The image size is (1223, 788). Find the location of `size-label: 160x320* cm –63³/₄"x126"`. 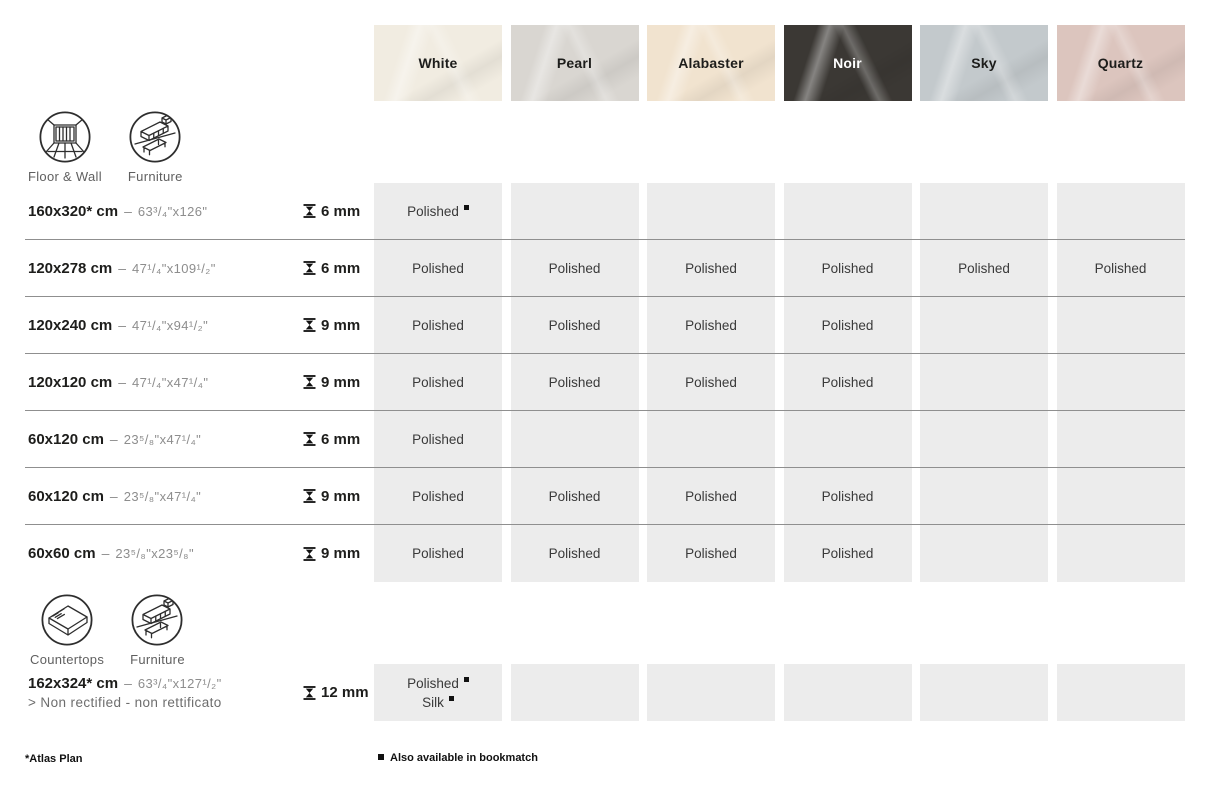

size-label: 160x320* cm –63³/₄"x126" is located at coordinates (164, 211).